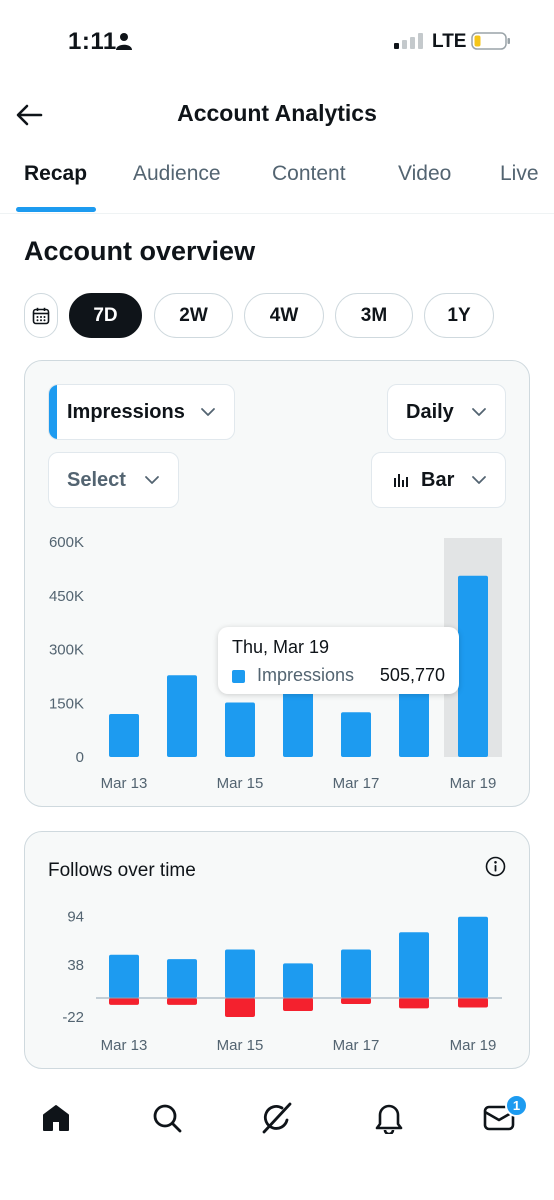  Describe the element at coordinates (284, 315) in the screenshot. I see `range-4w: 4W` at that location.